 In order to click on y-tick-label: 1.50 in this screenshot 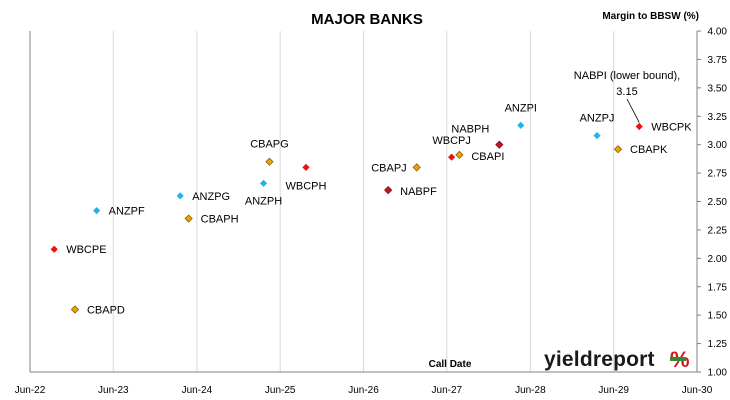, I will do `click(718, 316)`.